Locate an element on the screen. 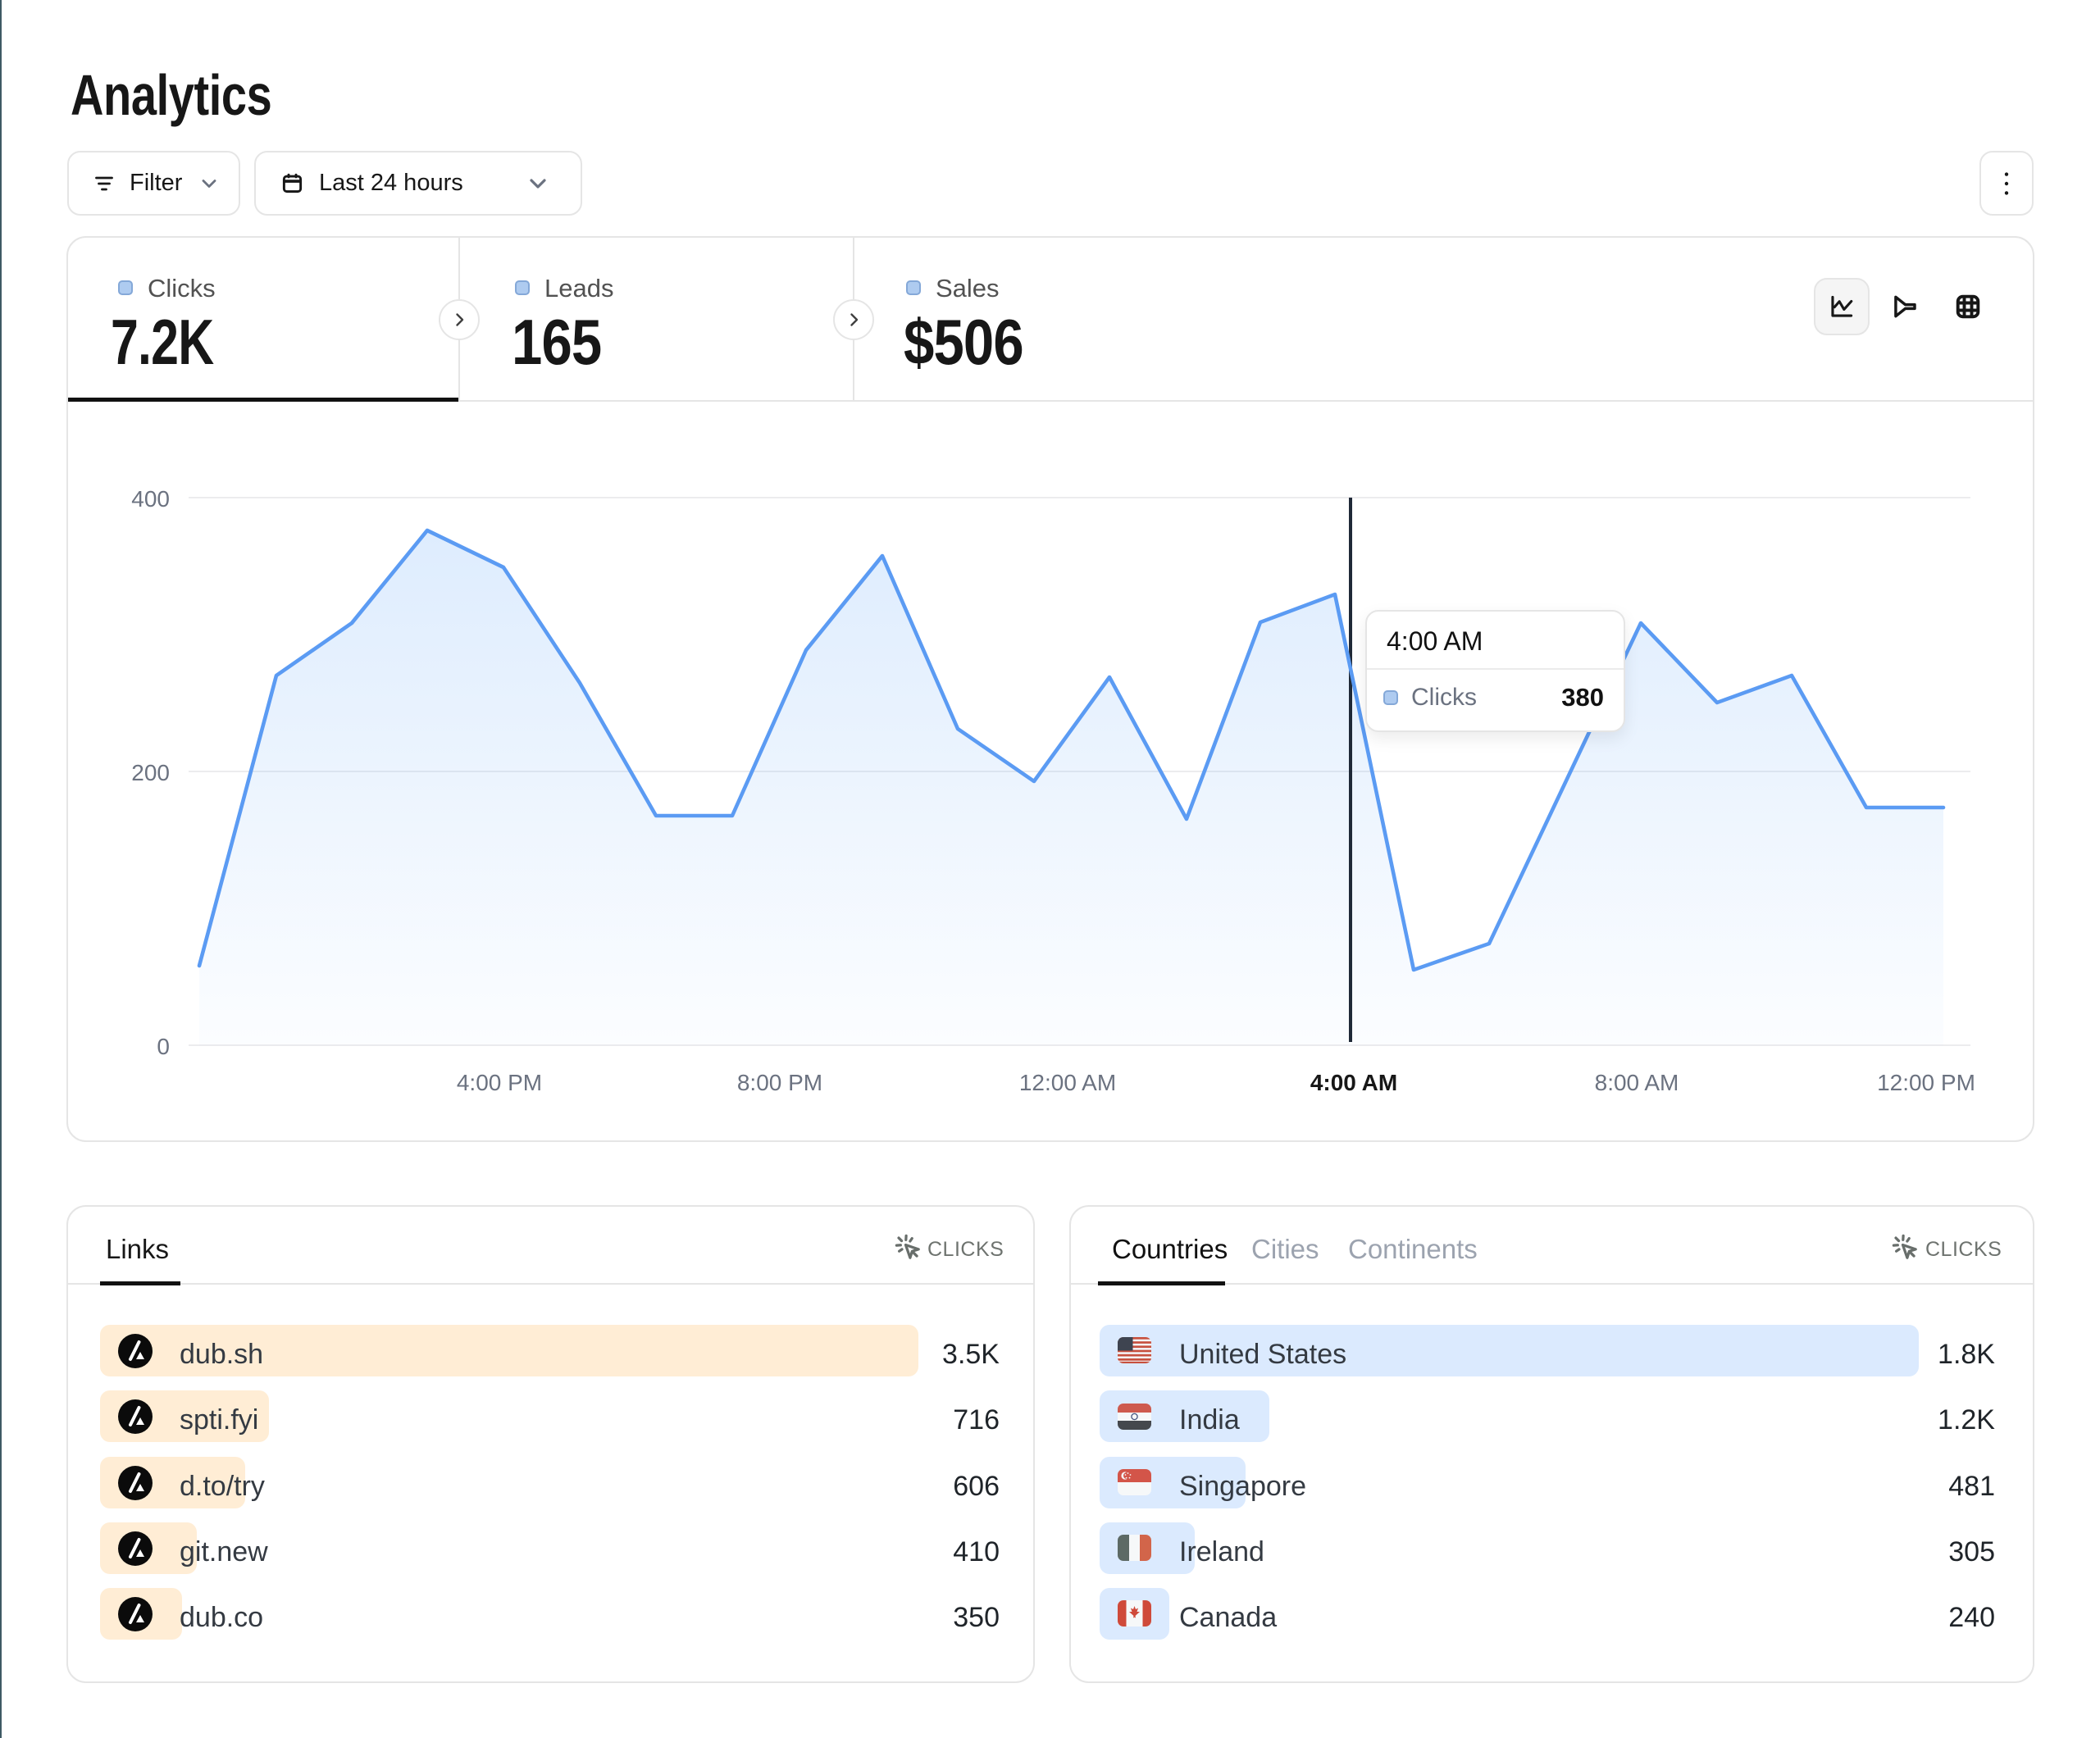 The height and width of the screenshot is (1738, 2100). svg-text: 4:00 AM is located at coordinates (1353, 1082).